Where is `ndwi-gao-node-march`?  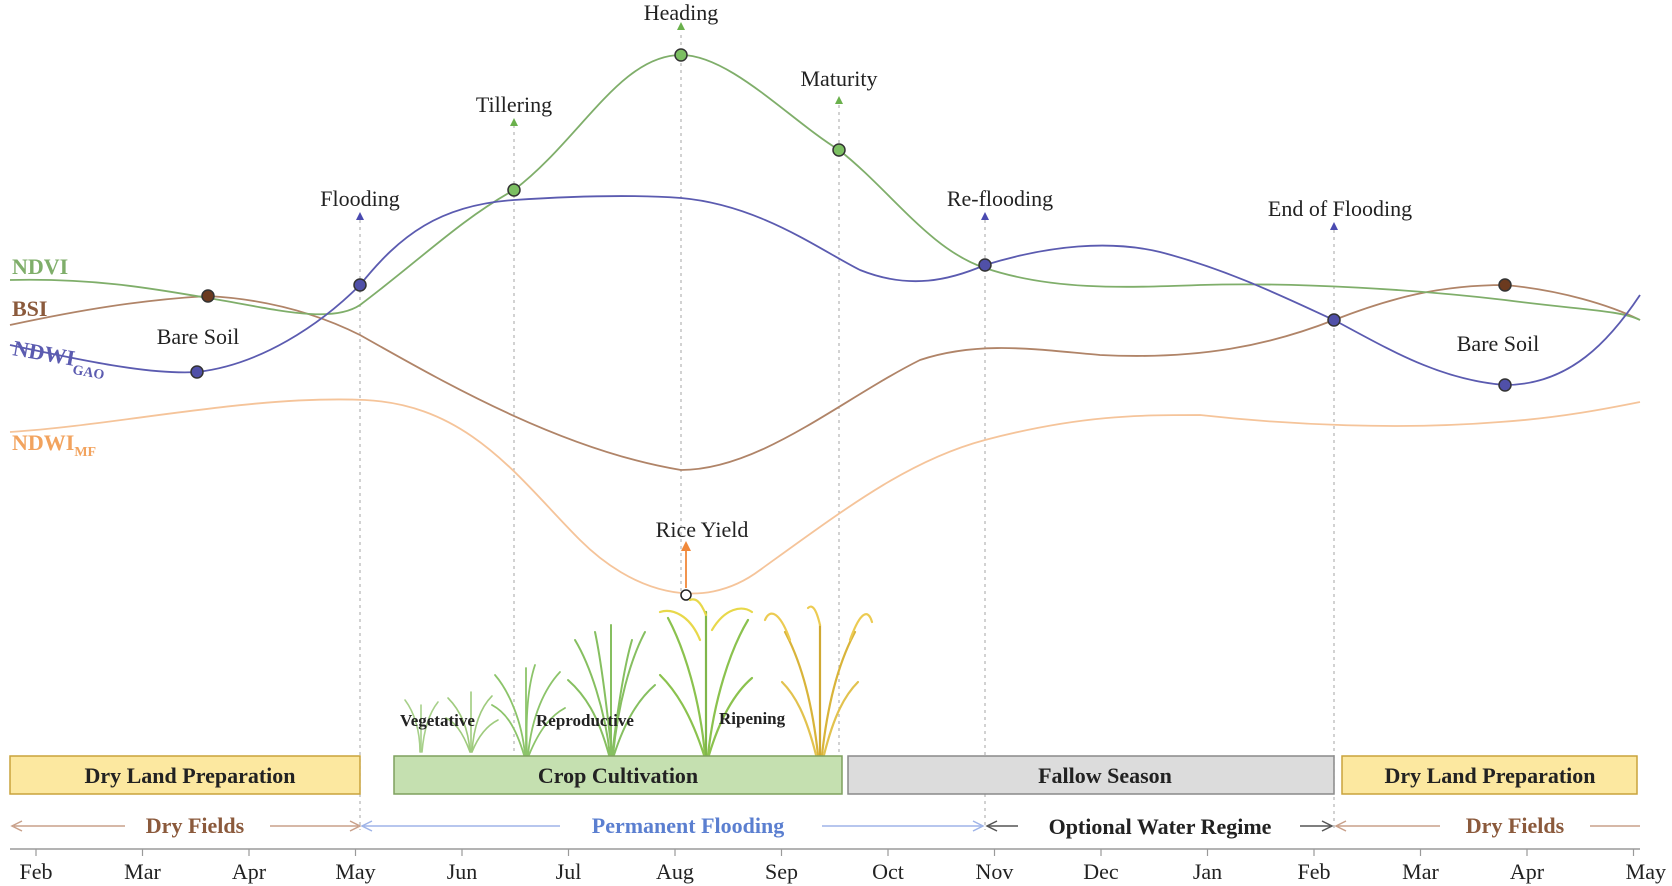
ndwi-gao-node-march is located at coordinates (197, 372).